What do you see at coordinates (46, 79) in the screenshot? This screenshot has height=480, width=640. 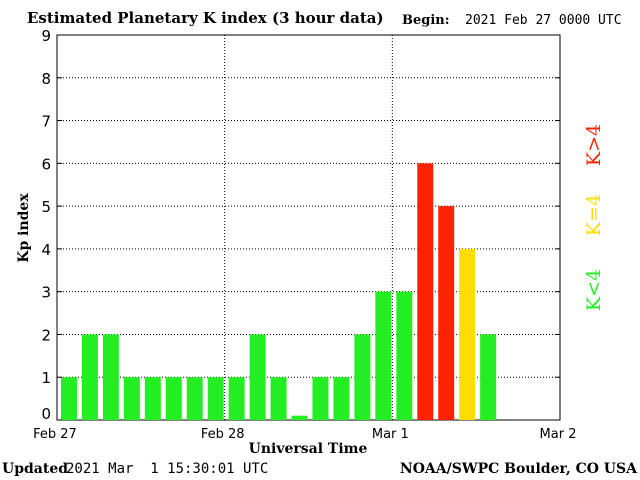 I see `y-tick-label: 8` at bounding box center [46, 79].